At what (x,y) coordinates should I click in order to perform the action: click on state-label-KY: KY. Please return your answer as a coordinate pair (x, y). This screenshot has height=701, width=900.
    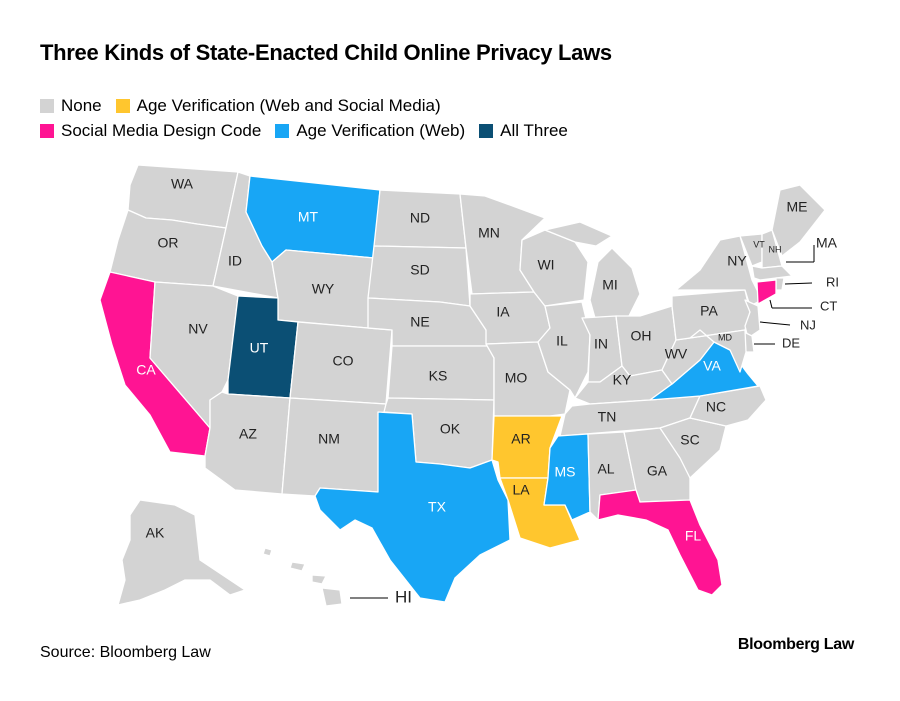
    Looking at the image, I should click on (622, 380).